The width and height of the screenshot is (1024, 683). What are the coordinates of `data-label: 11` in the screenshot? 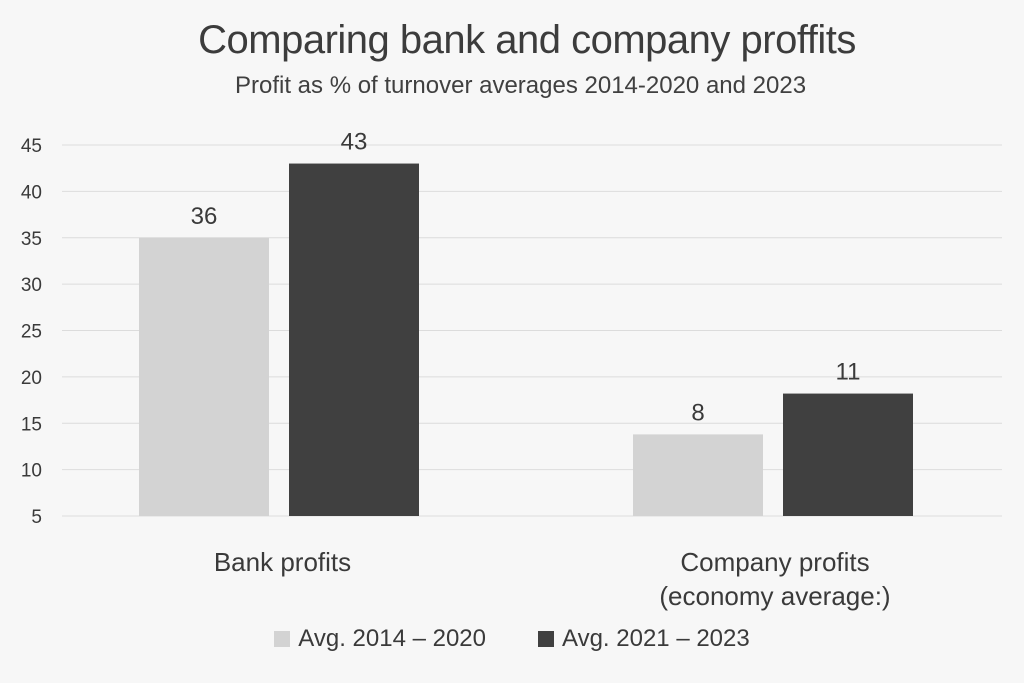 It's located at (848, 372).